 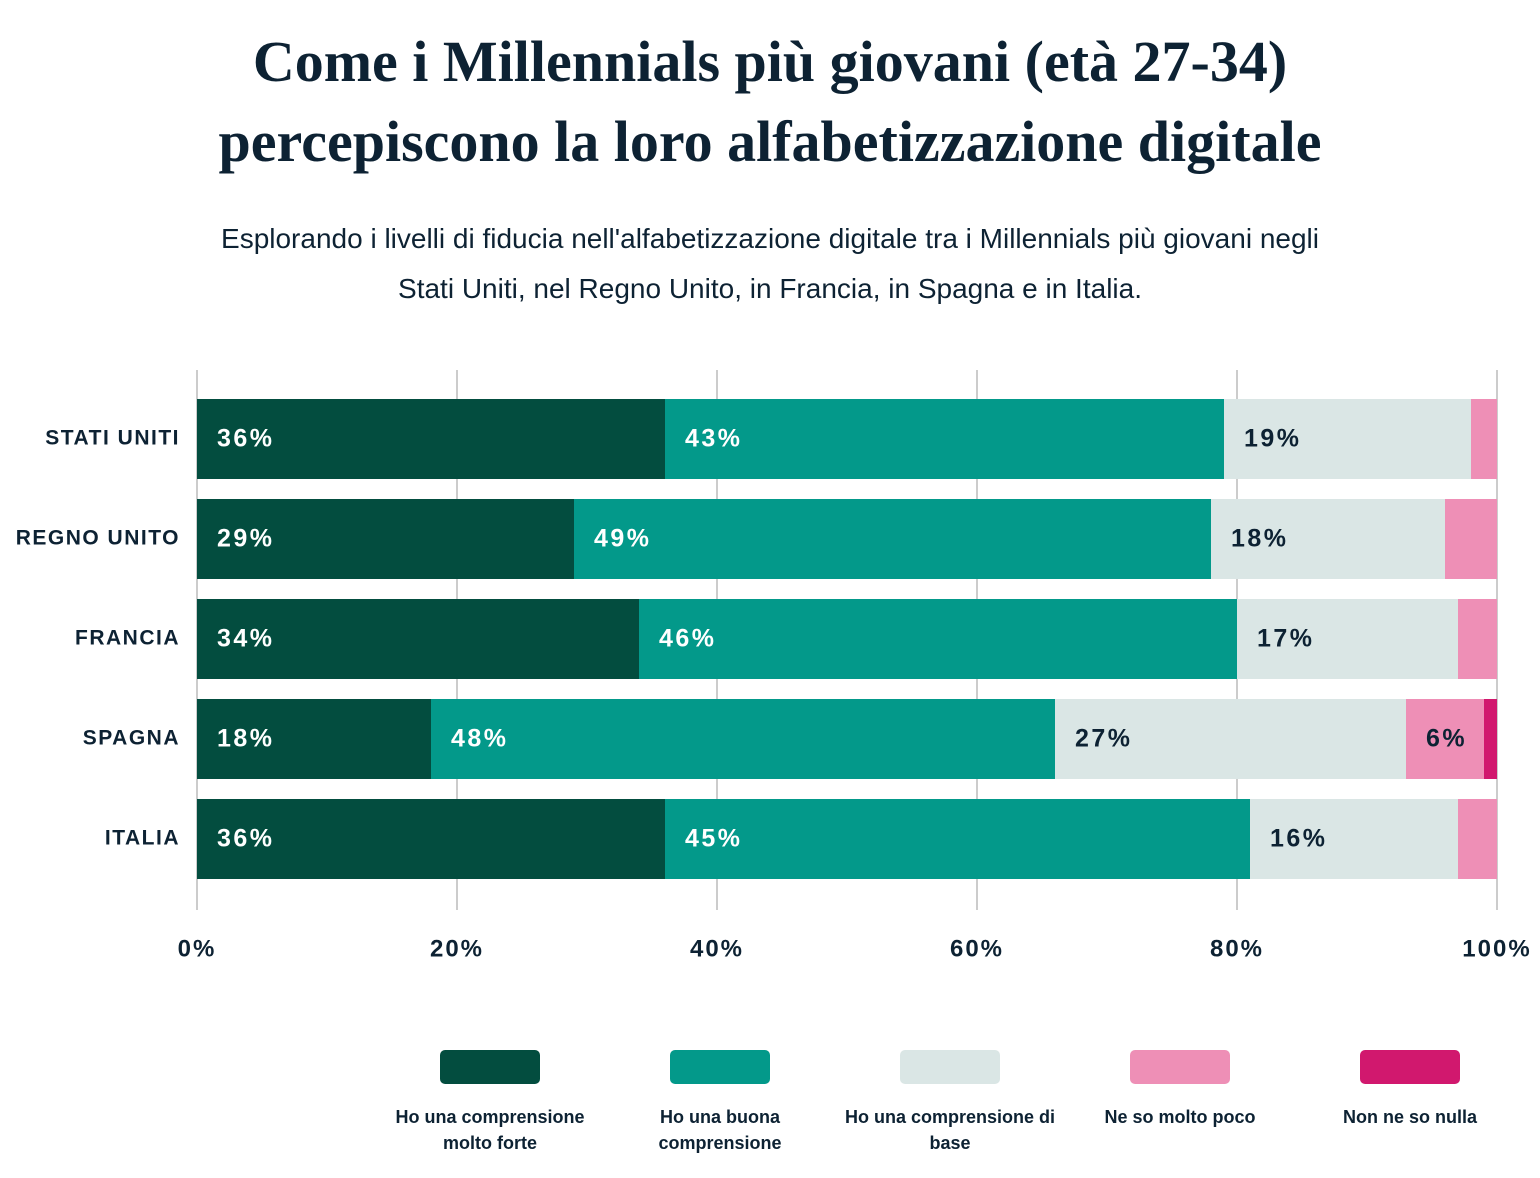 What do you see at coordinates (950, 1130) in the screenshot?
I see `legend-label: Ho una comprensione di base` at bounding box center [950, 1130].